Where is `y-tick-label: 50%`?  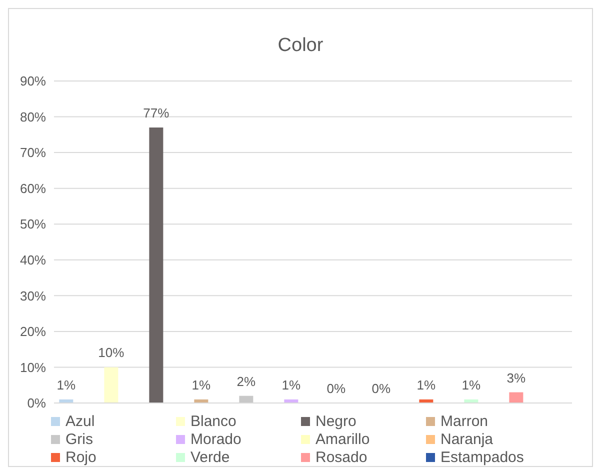 y-tick-label: 50% is located at coordinates (33, 224).